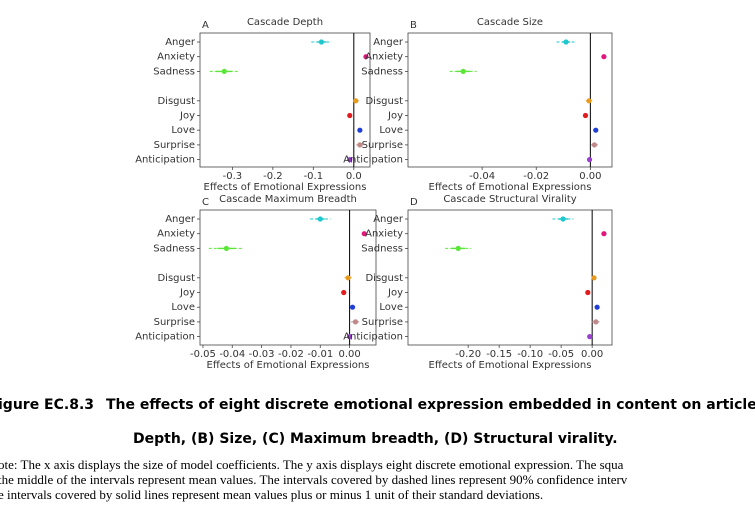 Image resolution: width=755 pixels, height=519 pixels. What do you see at coordinates (47, 405) in the screenshot?
I see `figure-number: igure EC.8.3` at bounding box center [47, 405].